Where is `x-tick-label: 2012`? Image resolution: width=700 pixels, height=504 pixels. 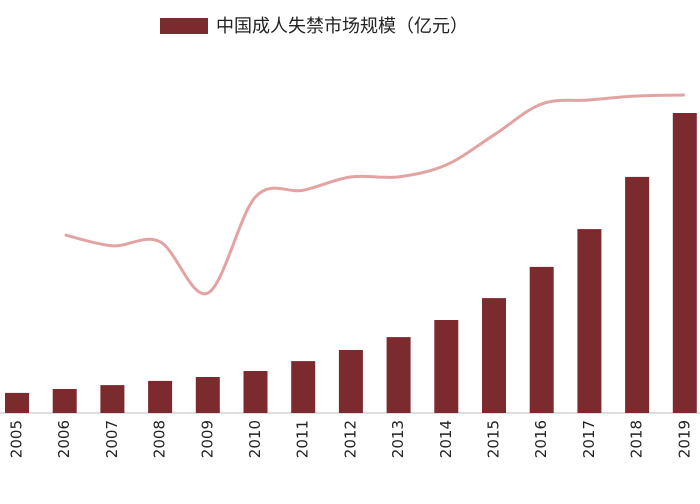
x-tick-label: 2012 is located at coordinates (350, 439).